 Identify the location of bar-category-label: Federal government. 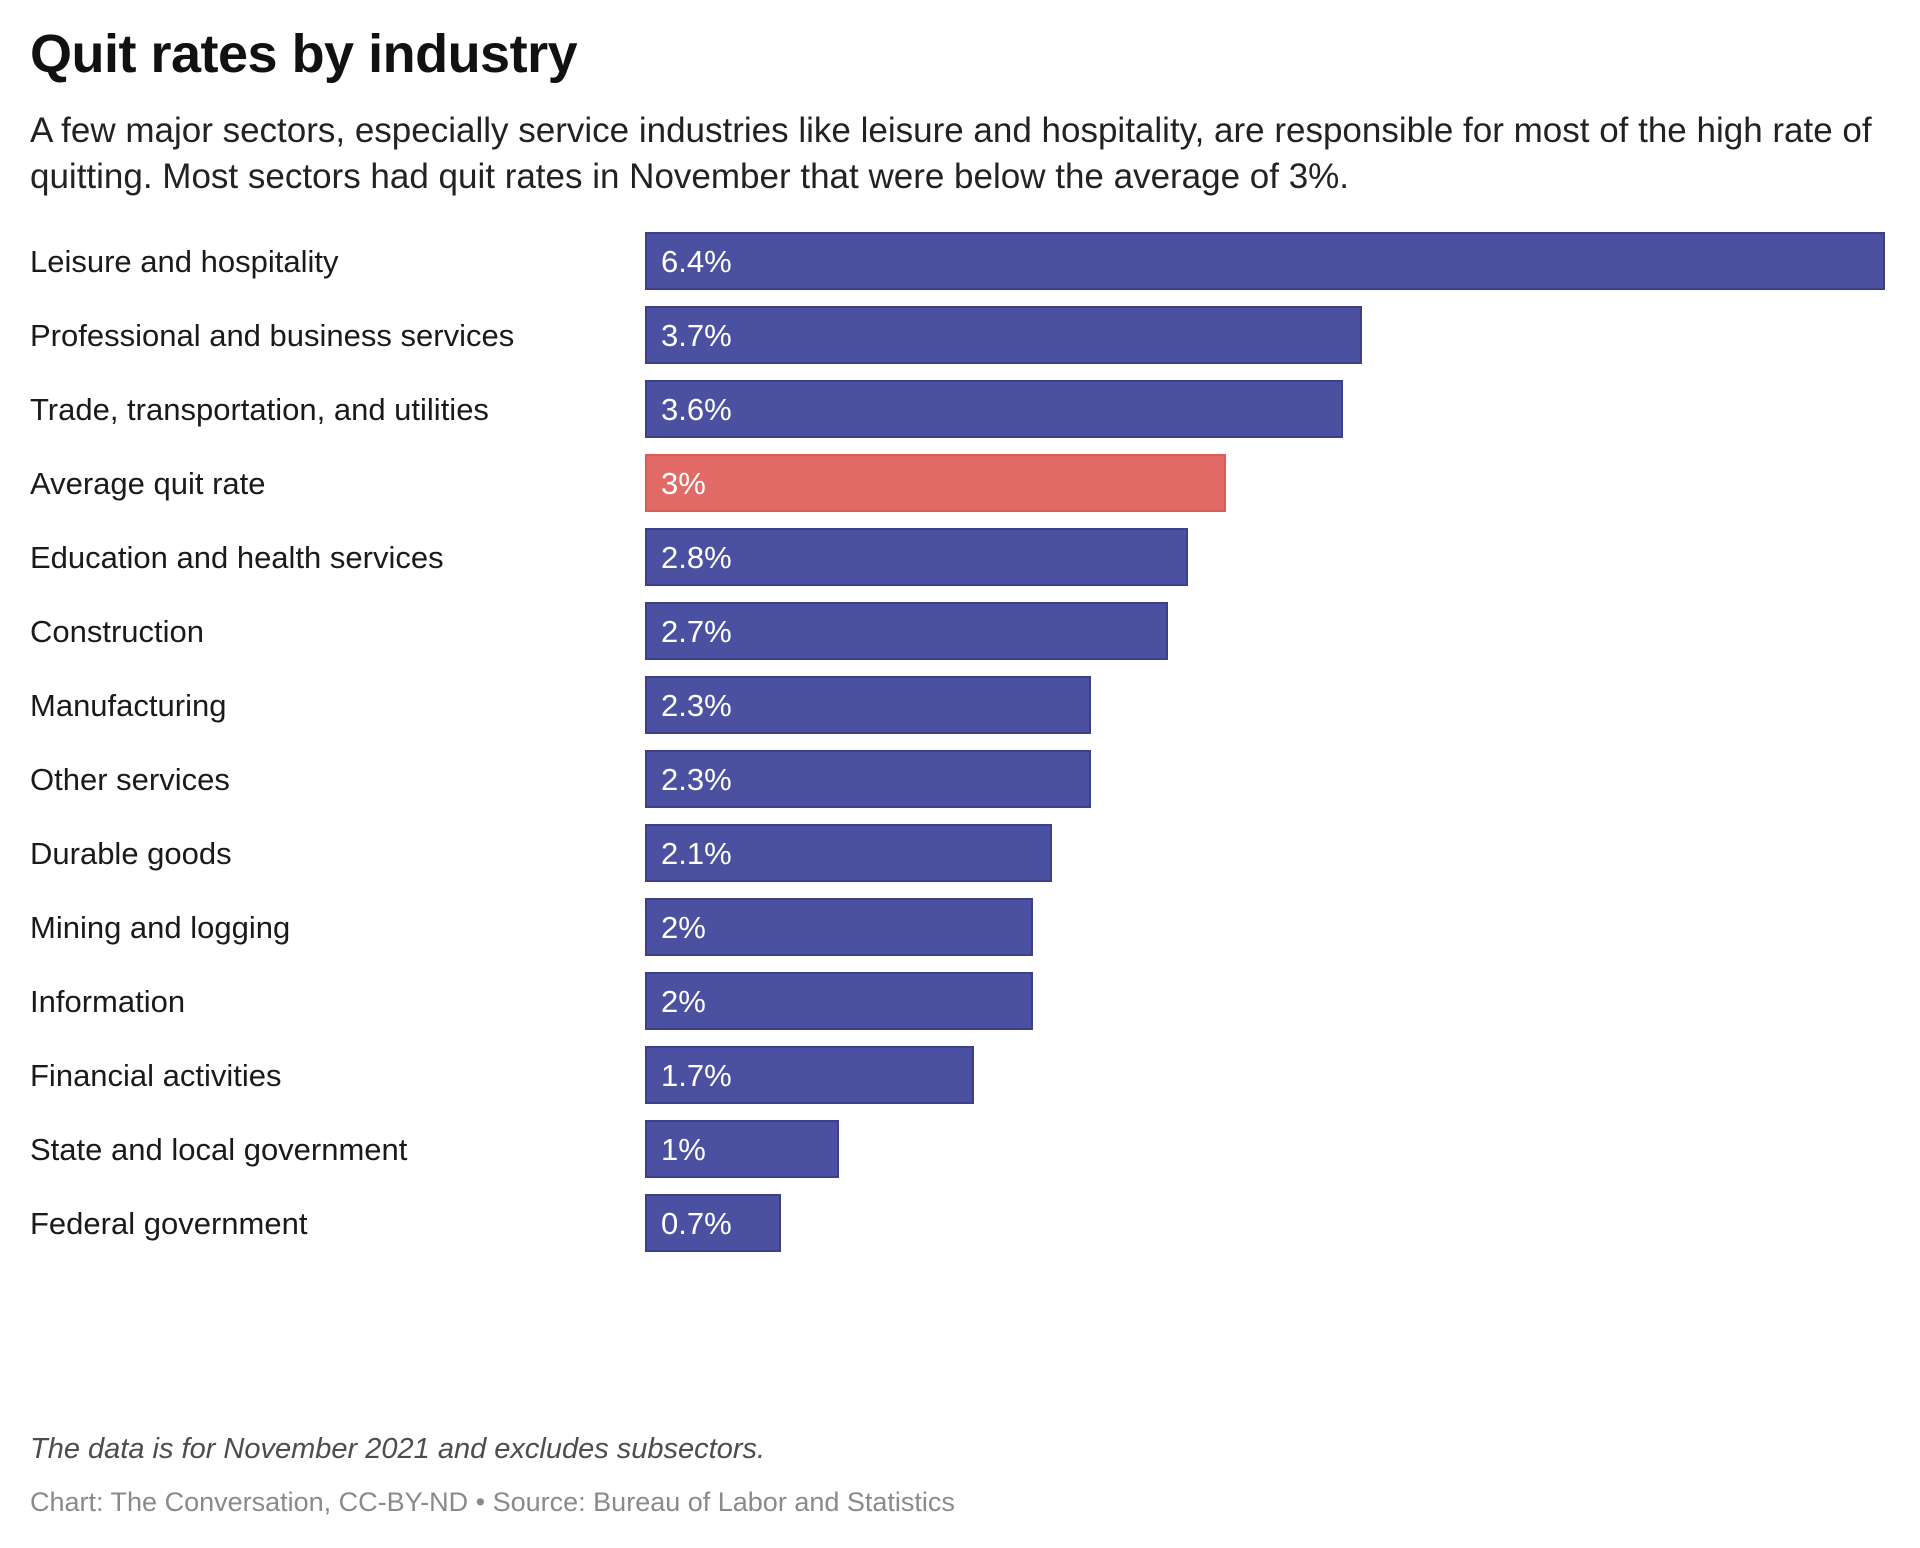
(169, 1223).